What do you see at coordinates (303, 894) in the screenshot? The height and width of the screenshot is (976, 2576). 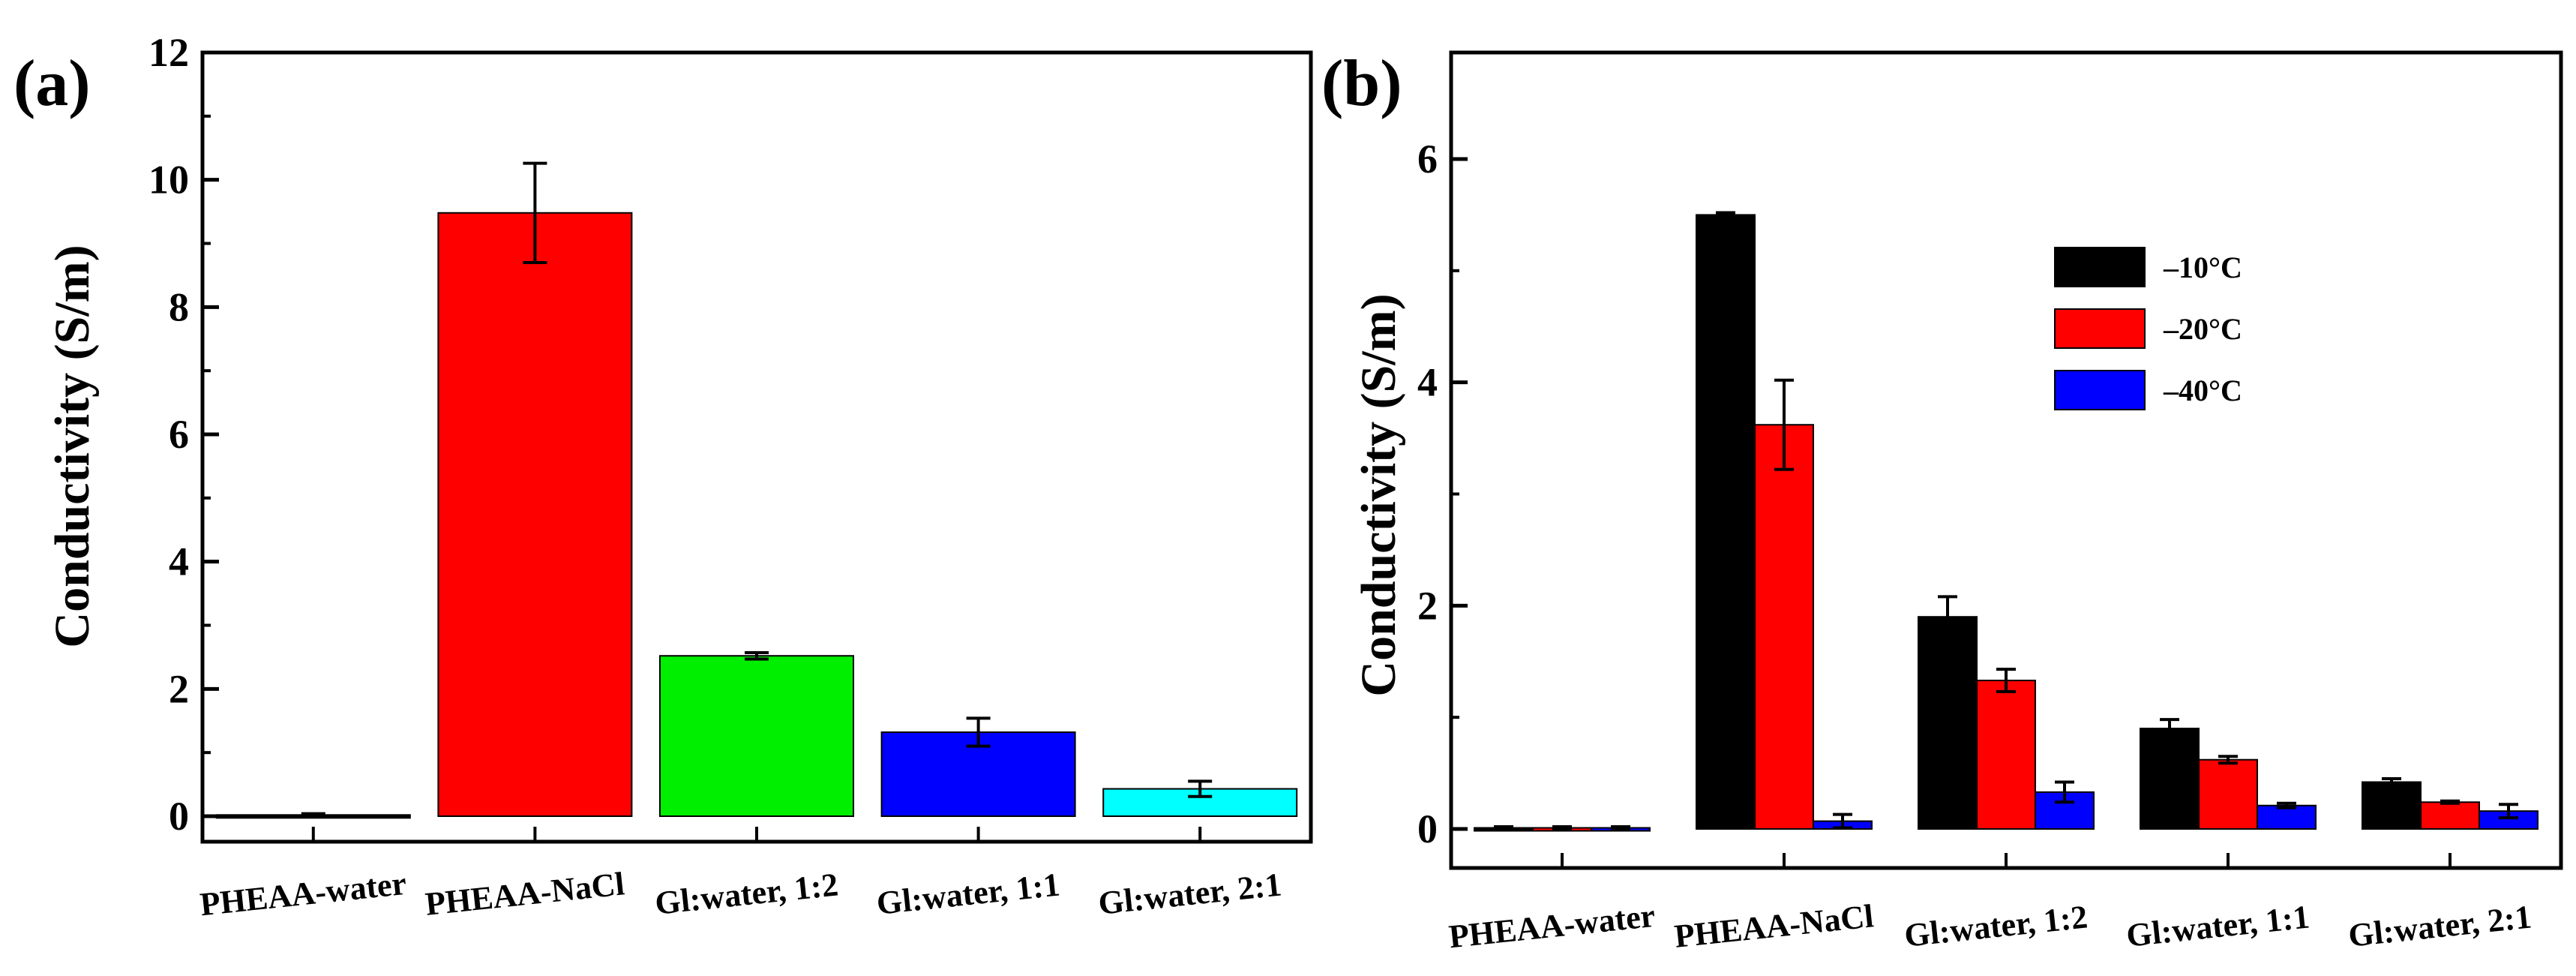 I see `panel-a-x-tick-label: PHEAA-water` at bounding box center [303, 894].